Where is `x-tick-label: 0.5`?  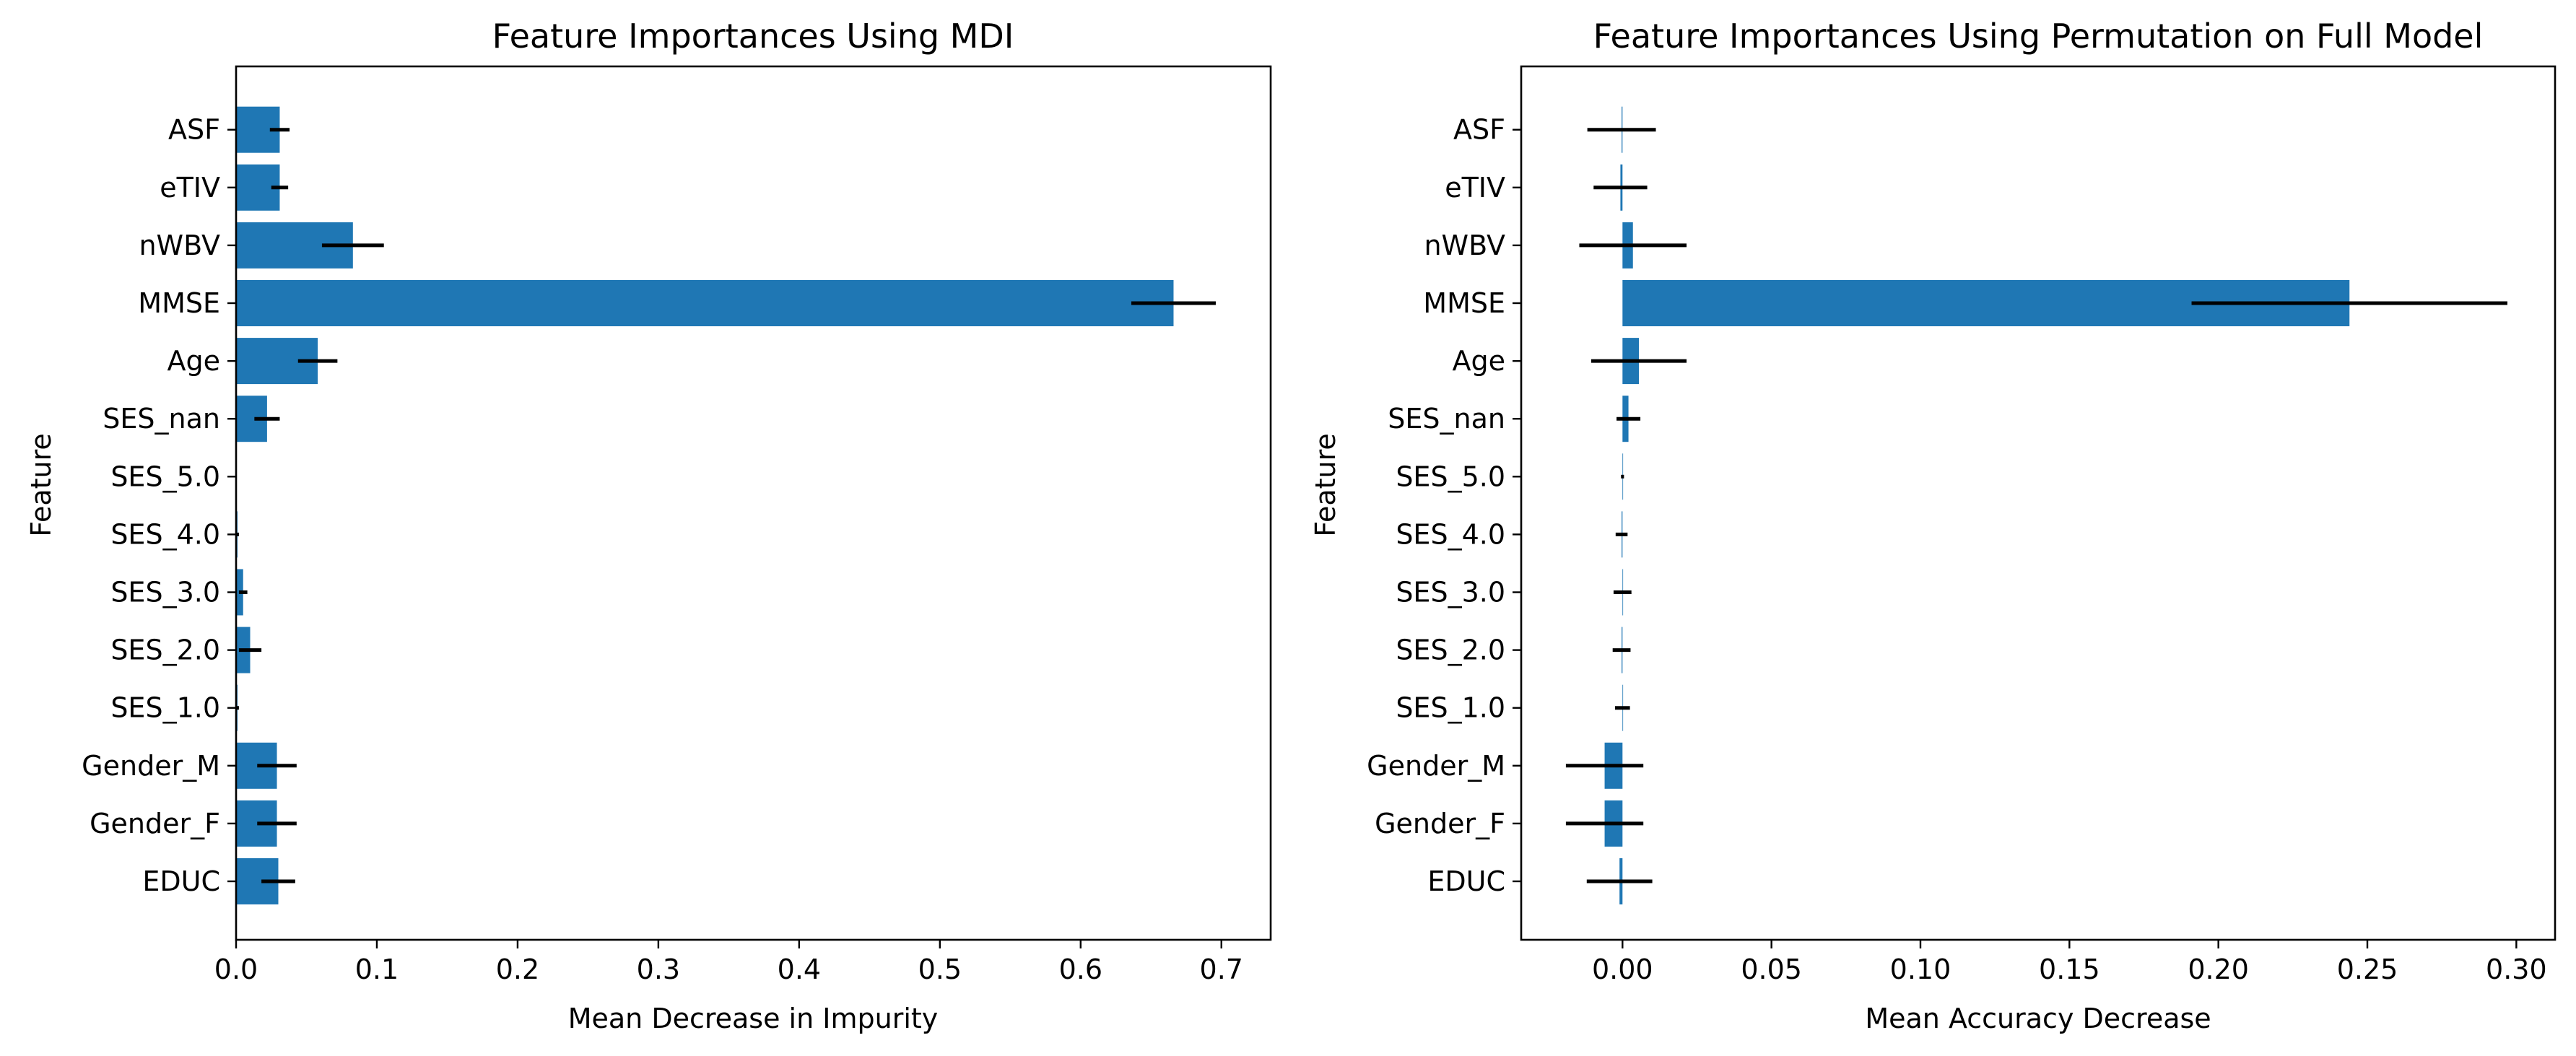
x-tick-label: 0.5 is located at coordinates (940, 969).